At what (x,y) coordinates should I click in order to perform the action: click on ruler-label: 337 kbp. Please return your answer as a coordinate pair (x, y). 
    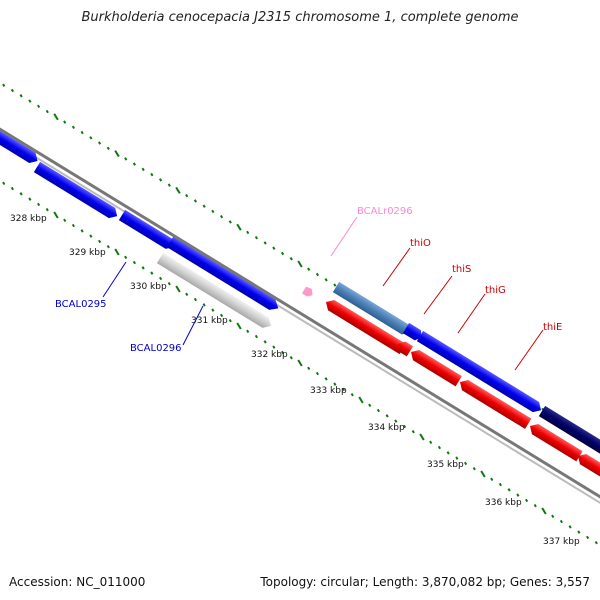
    Looking at the image, I should click on (561, 542).